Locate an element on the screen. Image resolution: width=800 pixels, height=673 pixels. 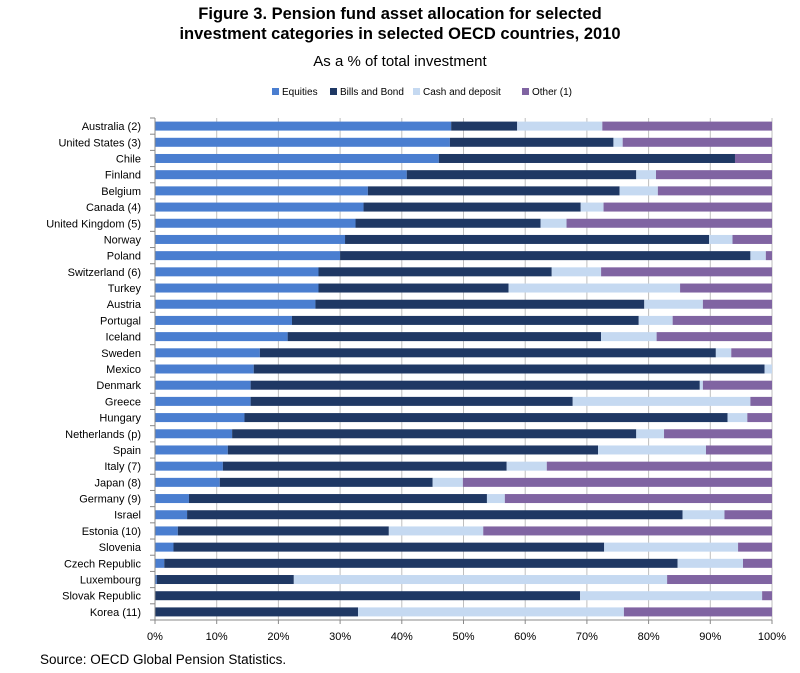
x-tick-label: 90% is located at coordinates (710, 637).